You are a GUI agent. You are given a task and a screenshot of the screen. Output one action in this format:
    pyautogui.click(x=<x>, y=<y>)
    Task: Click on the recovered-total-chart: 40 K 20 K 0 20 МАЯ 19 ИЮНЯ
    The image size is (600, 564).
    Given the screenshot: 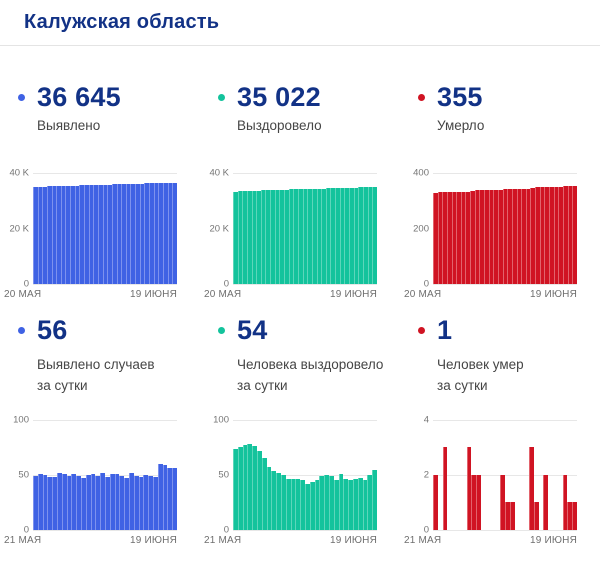 What is the action you would take?
    pyautogui.click(x=290, y=234)
    